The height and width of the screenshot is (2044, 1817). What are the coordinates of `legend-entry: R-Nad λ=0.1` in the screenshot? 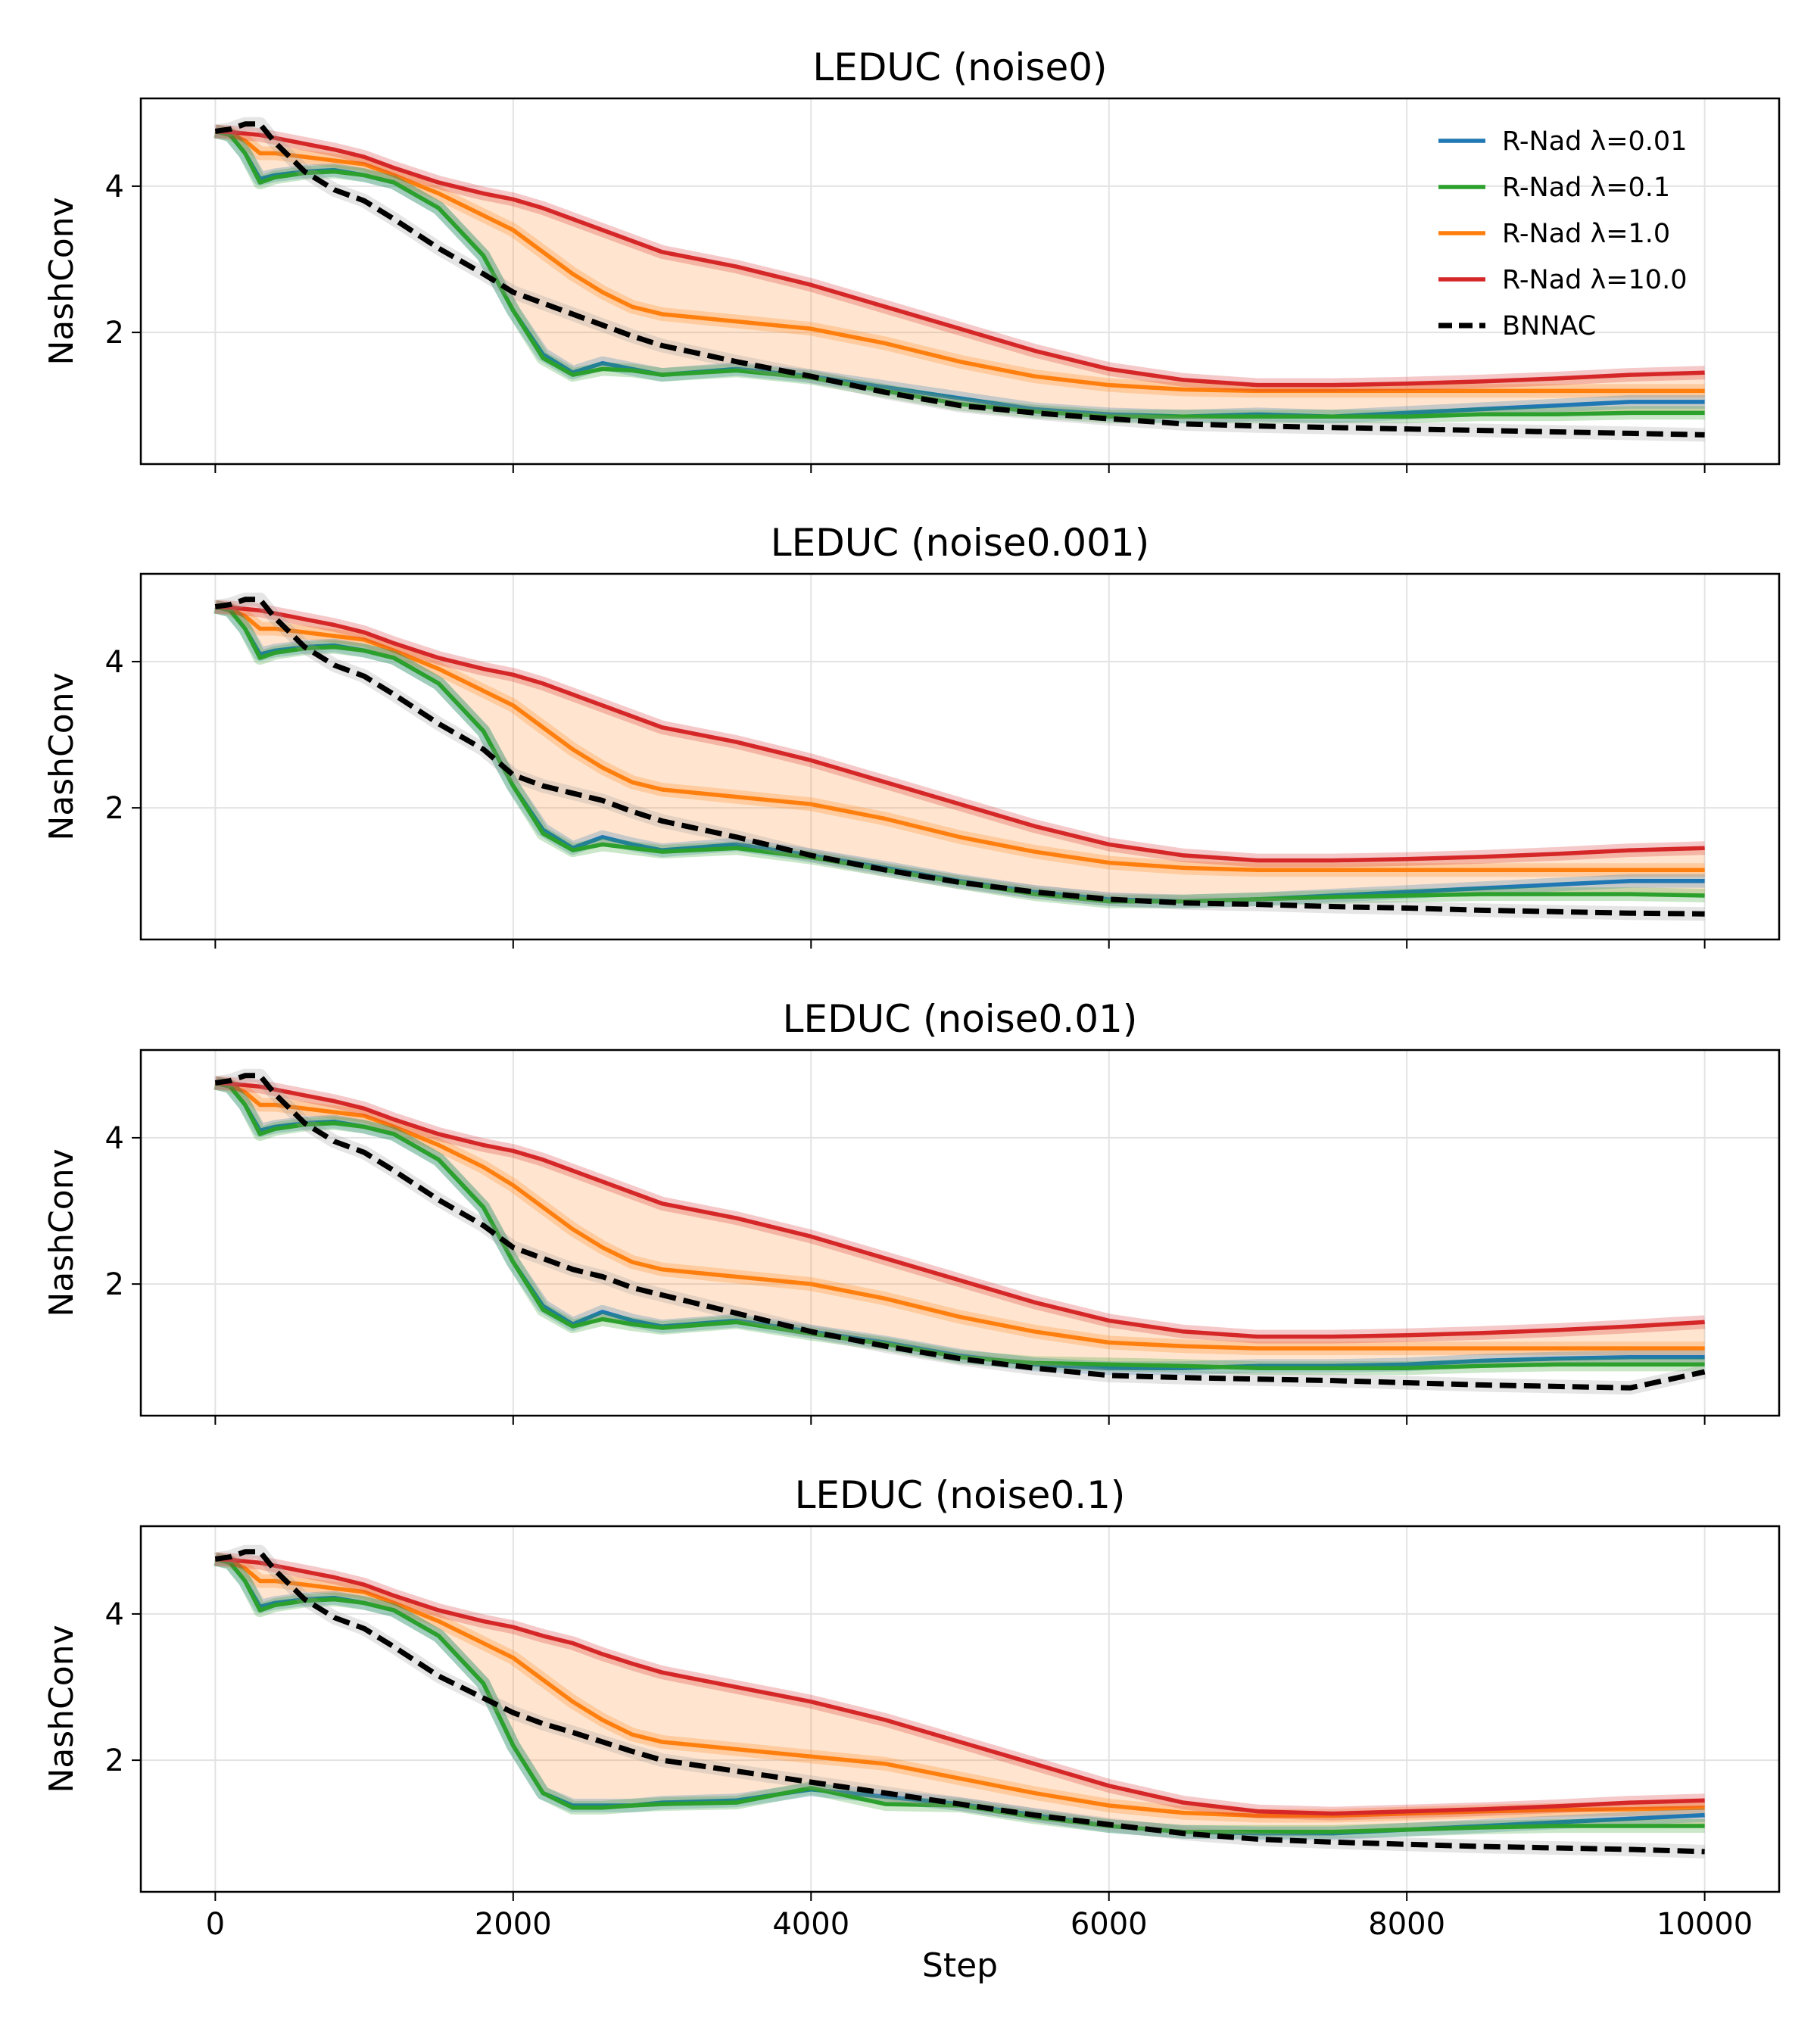 It's located at (1586, 188).